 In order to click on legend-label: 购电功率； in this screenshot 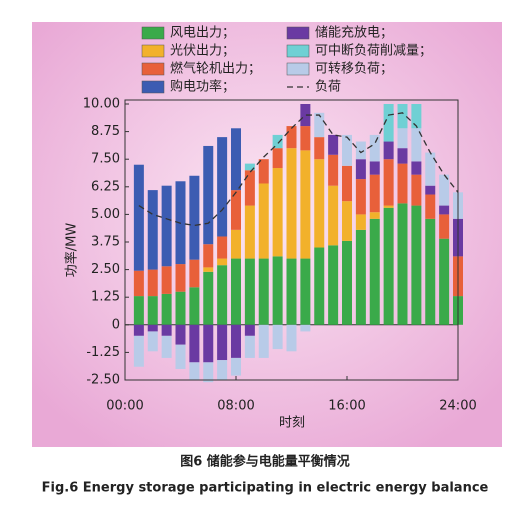, I will do `click(202, 87)`.